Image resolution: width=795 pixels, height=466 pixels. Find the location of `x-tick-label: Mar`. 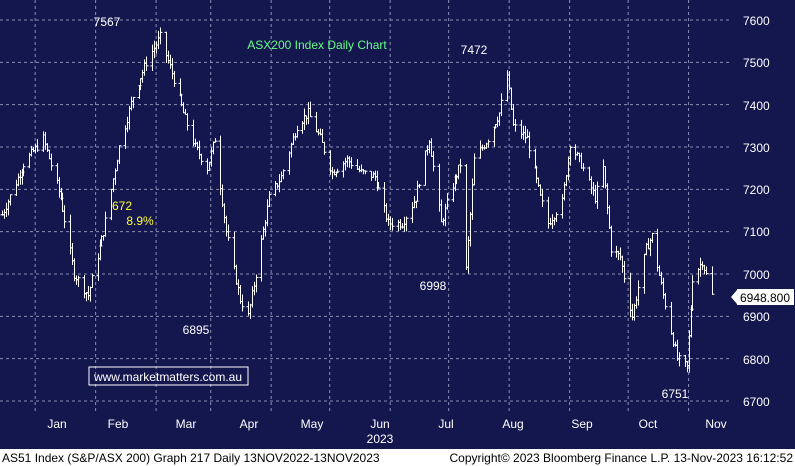

x-tick-label: Mar is located at coordinates (186, 424).